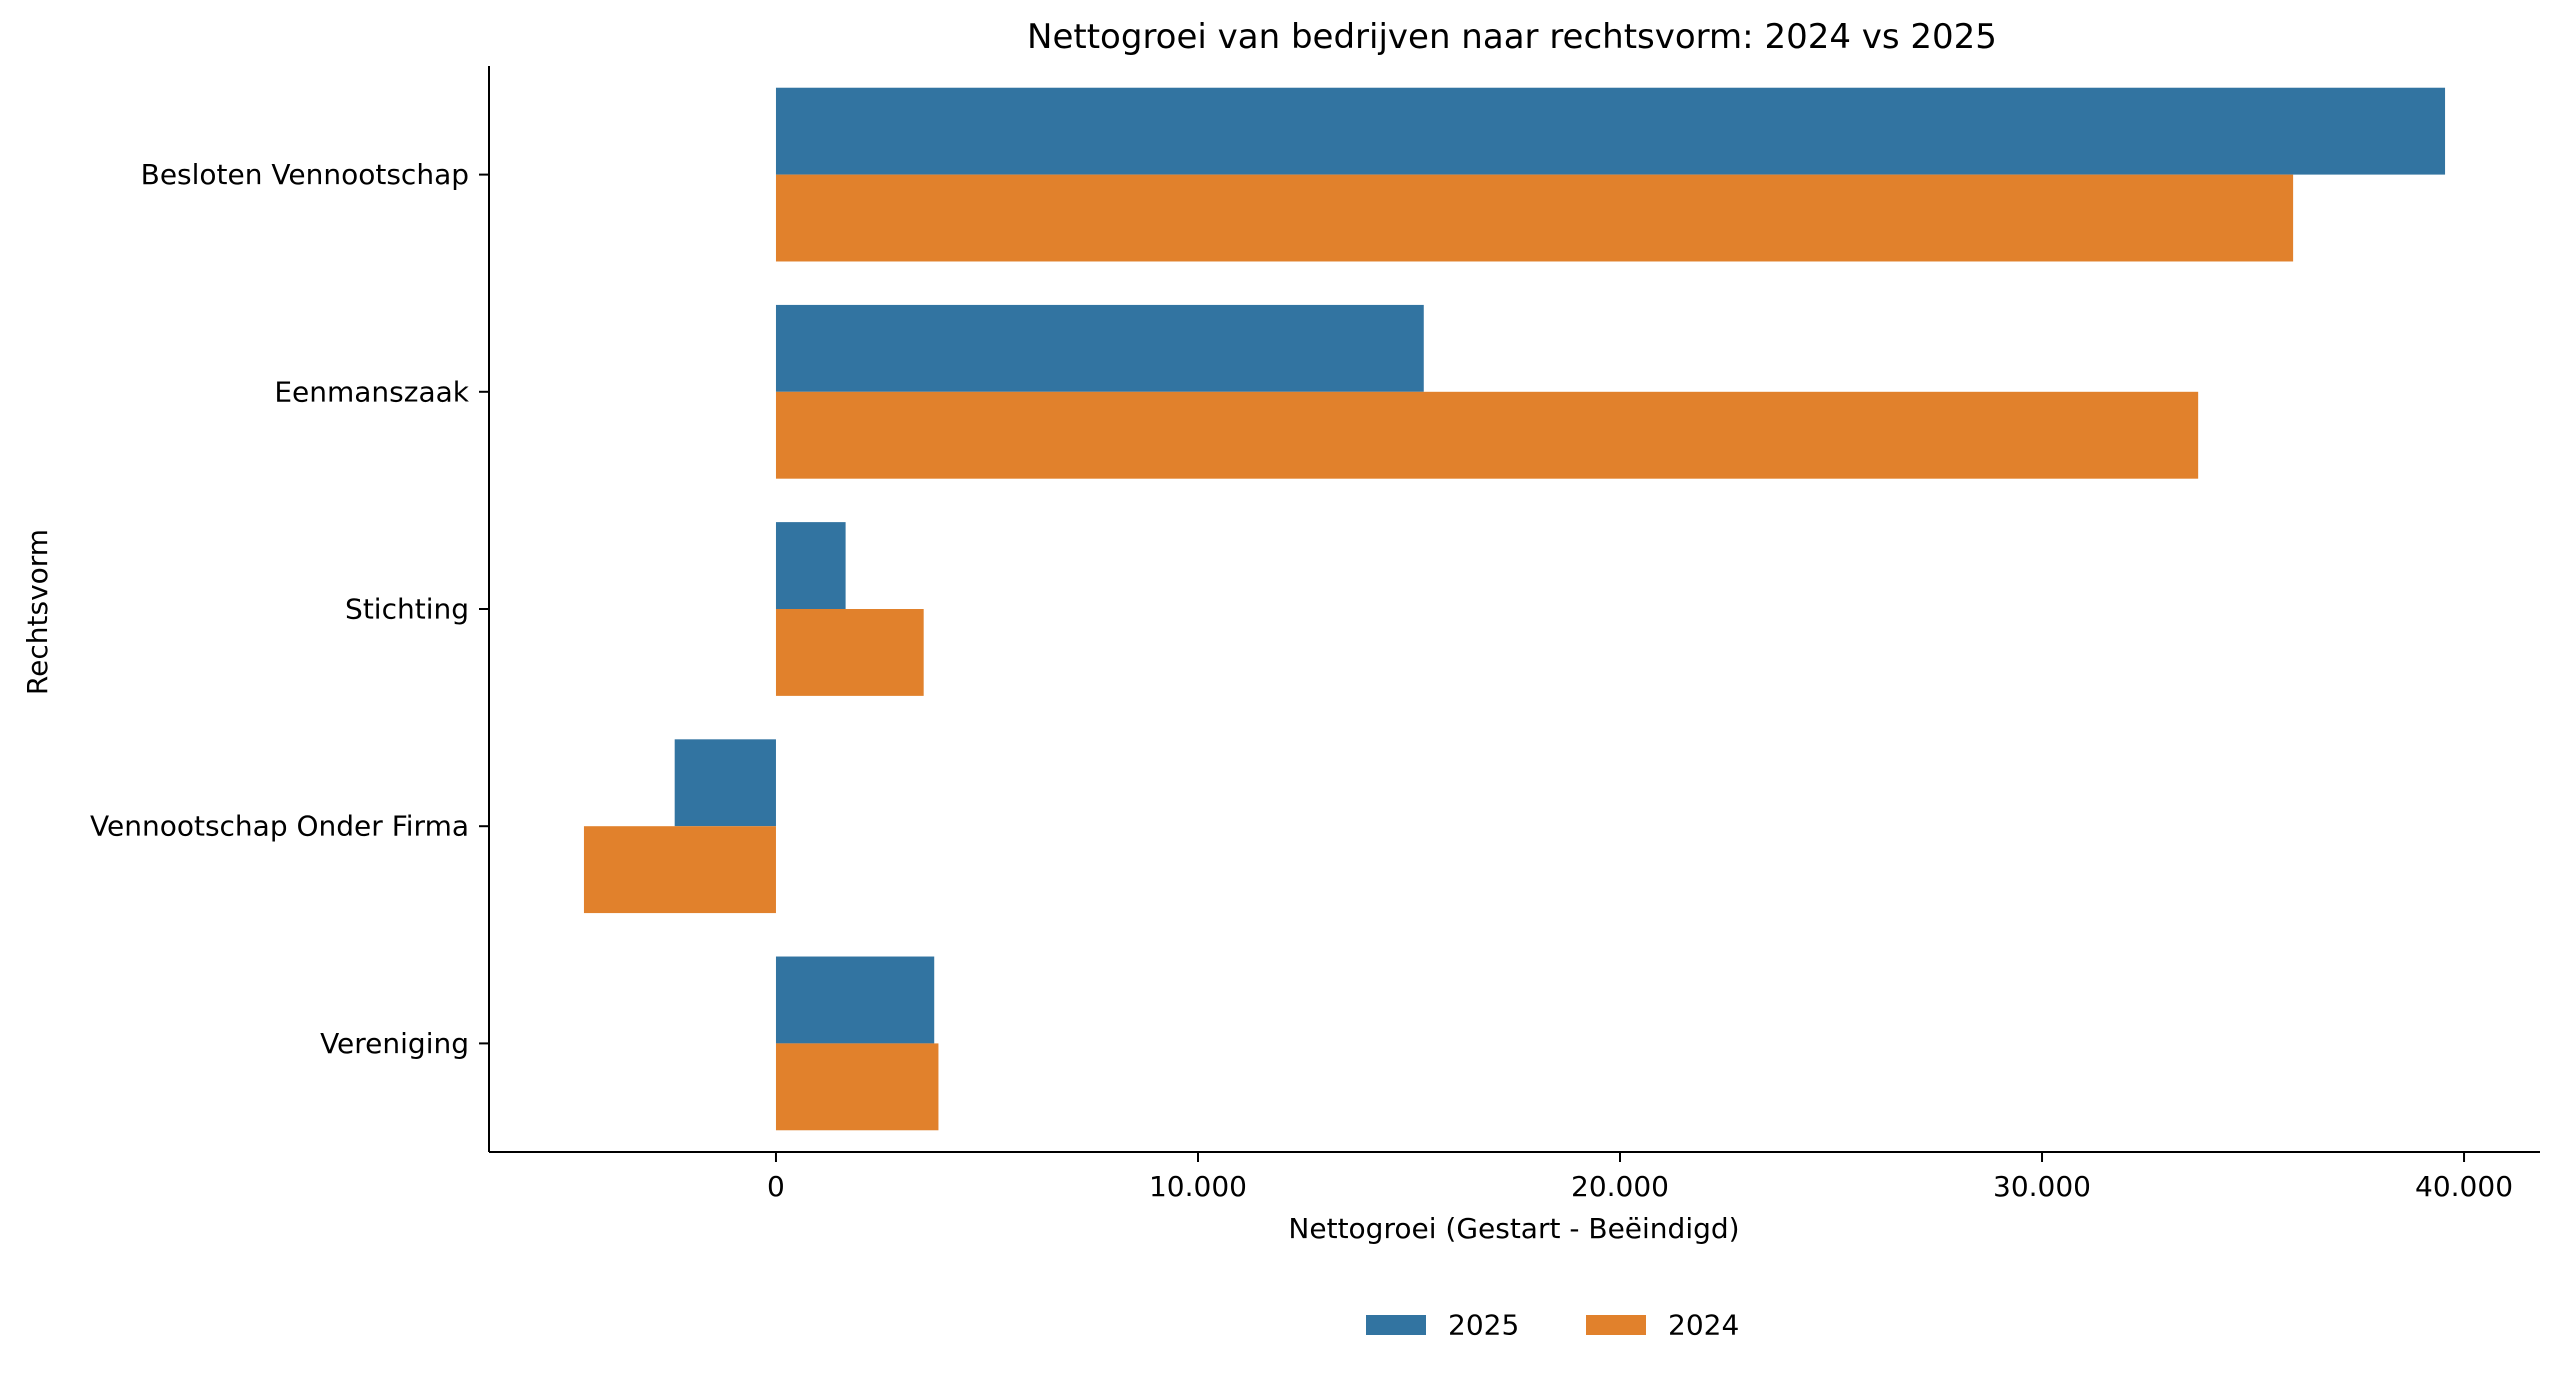 The width and height of the screenshot is (2560, 1375). Describe the element at coordinates (305, 174) in the screenshot. I see `y-tick-label: Besloten Vennootschap` at that location.